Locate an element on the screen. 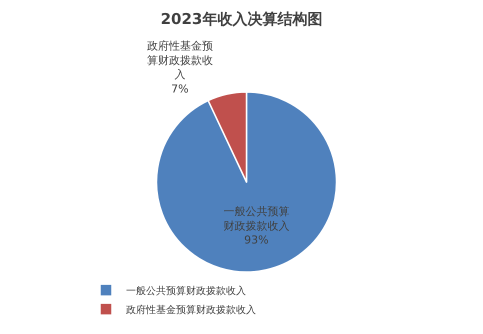  data-label: 一般公共预算财政拨款收入 93% is located at coordinates (256, 226).